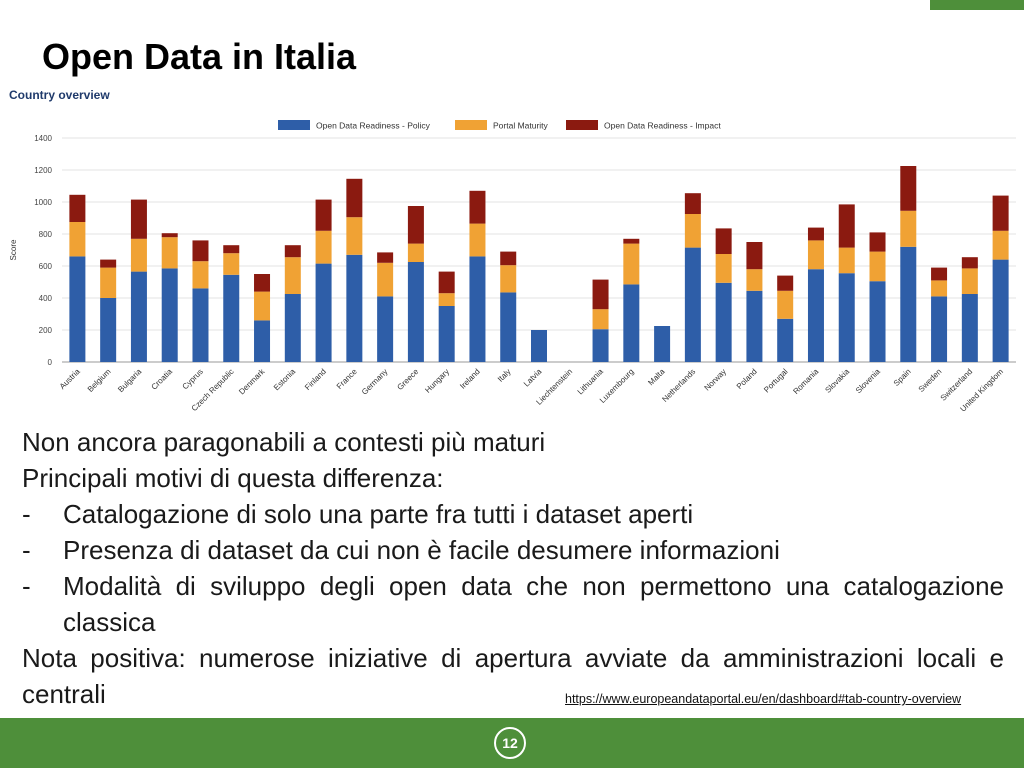 The height and width of the screenshot is (768, 1024). I want to click on x-tick-label: Ireland, so click(470, 379).